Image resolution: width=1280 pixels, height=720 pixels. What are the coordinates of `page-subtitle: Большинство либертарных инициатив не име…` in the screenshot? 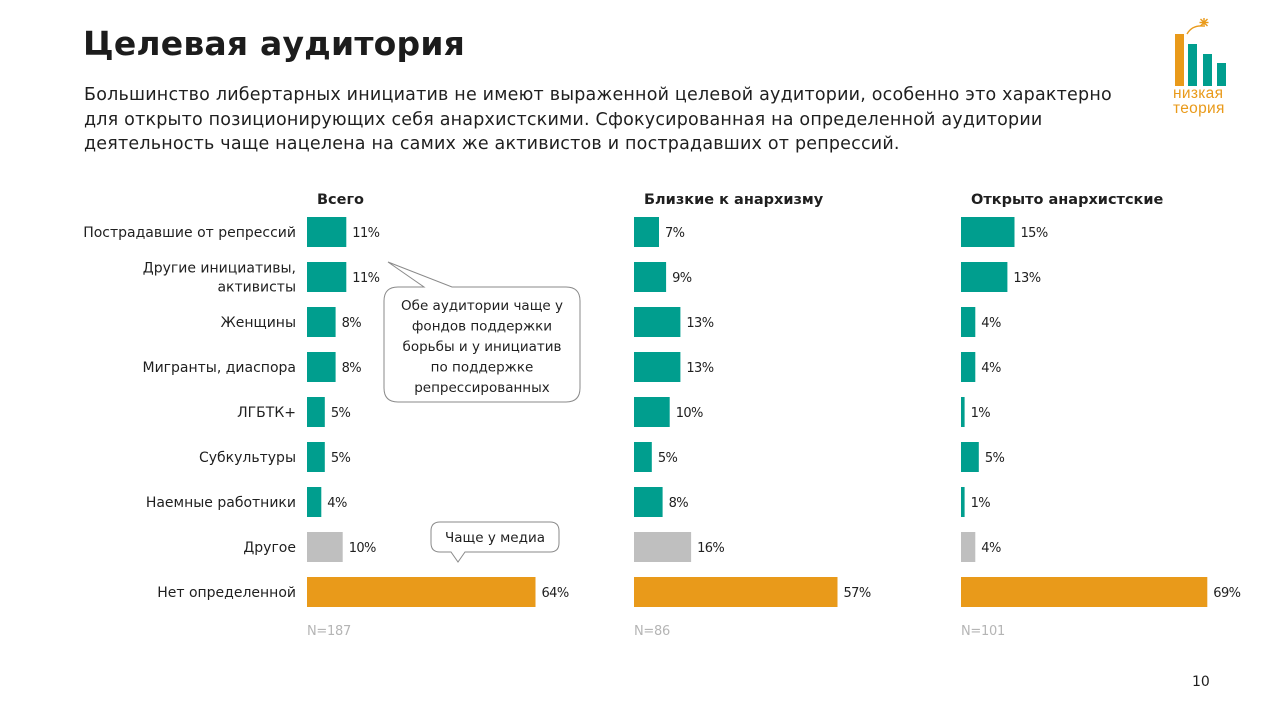 It's located at (598, 119).